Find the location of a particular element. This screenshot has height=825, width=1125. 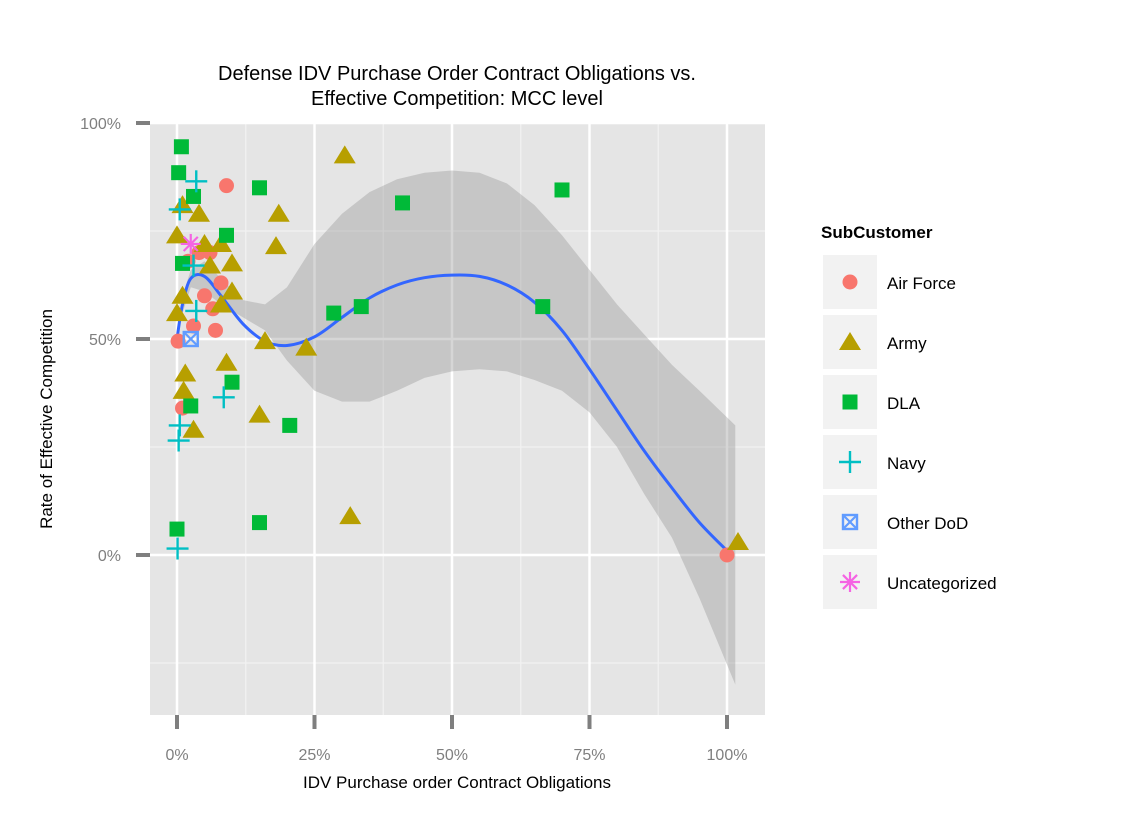

legend-symbol-navy is located at coordinates (850, 462).